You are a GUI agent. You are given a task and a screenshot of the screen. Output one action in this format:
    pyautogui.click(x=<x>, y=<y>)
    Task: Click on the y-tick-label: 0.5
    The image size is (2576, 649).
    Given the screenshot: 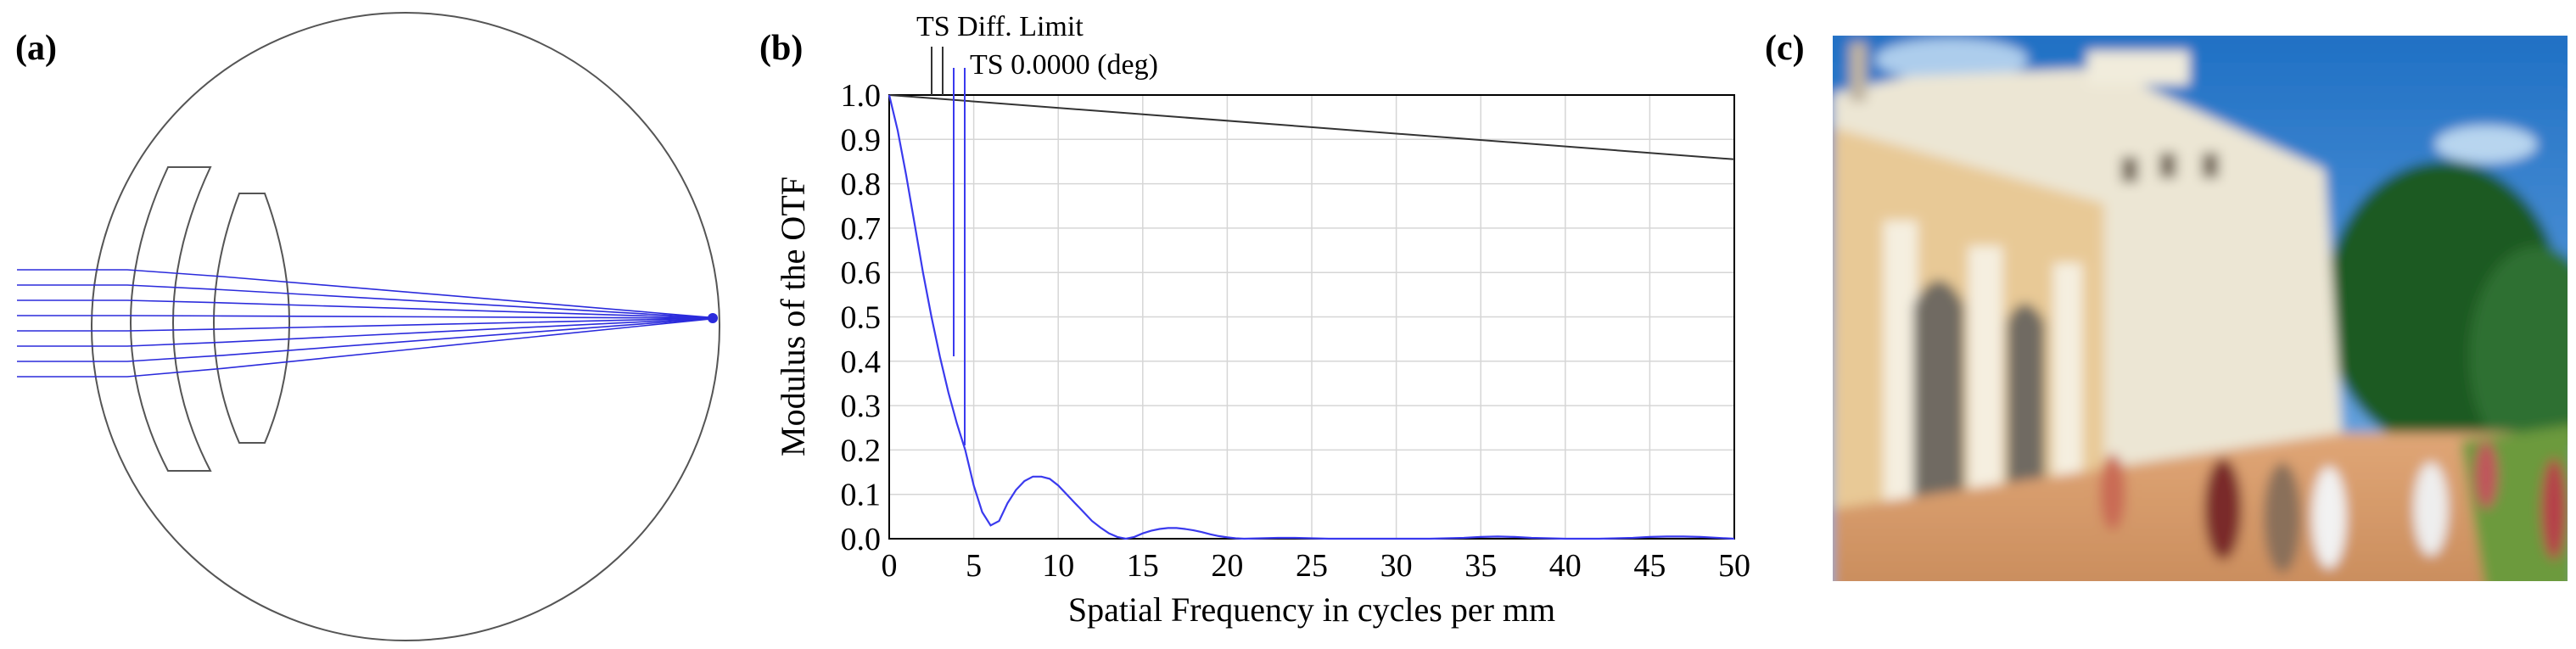 What is the action you would take?
    pyautogui.click(x=862, y=318)
    